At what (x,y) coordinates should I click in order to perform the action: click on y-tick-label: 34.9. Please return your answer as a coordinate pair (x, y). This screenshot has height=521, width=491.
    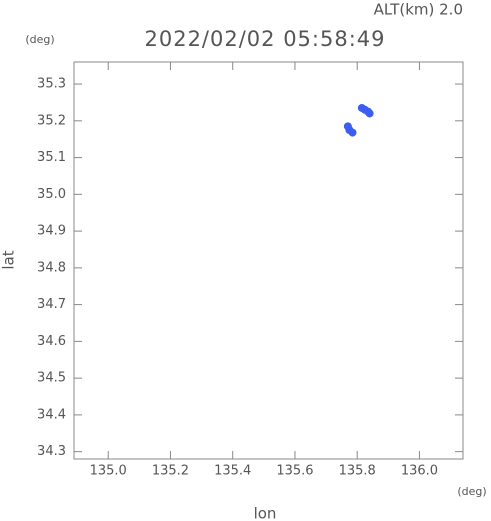
    Looking at the image, I should click on (51, 231).